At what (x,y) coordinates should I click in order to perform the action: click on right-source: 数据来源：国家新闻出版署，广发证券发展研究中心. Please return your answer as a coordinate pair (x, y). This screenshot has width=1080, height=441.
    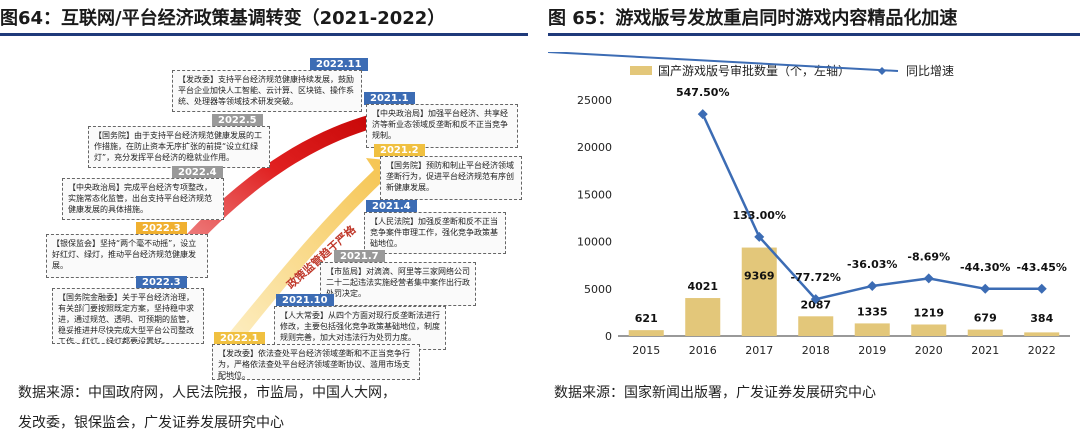
    Looking at the image, I should click on (715, 393).